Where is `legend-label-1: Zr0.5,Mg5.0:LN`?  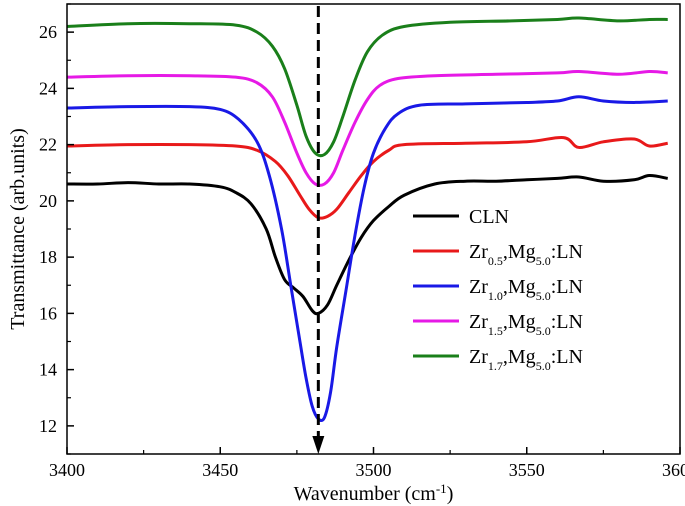 legend-label-1: Zr0.5,Mg5.0:LN is located at coordinates (526, 254).